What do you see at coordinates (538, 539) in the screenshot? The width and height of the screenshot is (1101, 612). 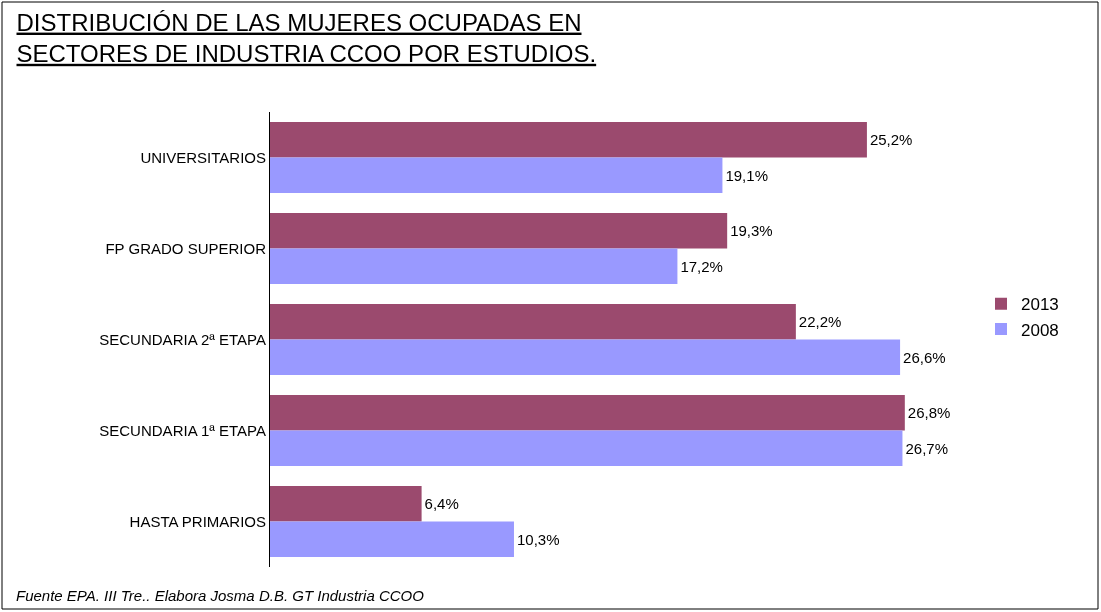 I see `data-label: 10,3%` at bounding box center [538, 539].